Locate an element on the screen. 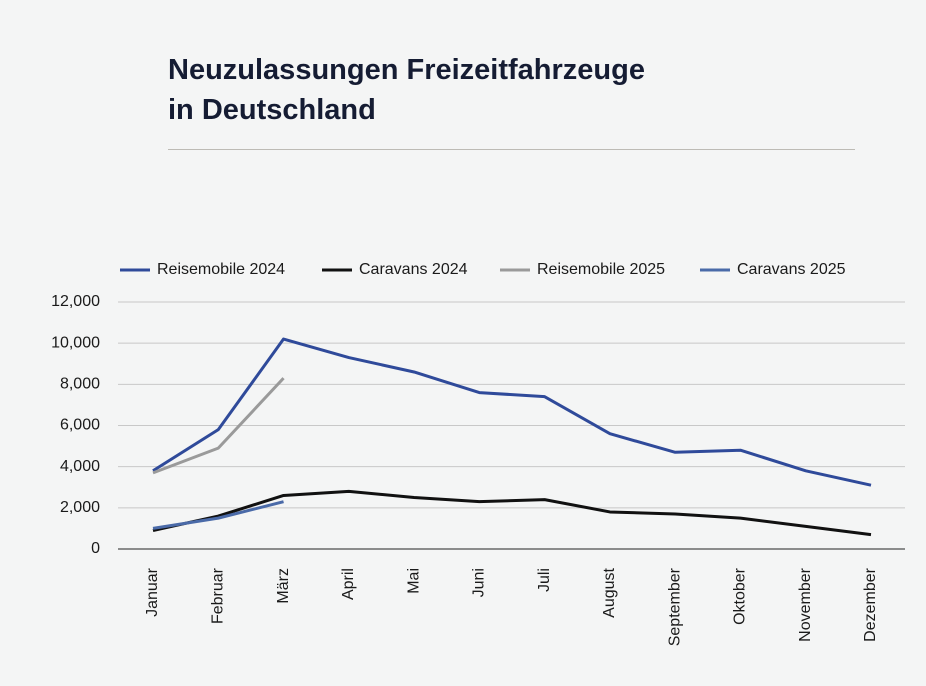 The image size is (926, 686). x-tick-label: Januar is located at coordinates (152, 592).